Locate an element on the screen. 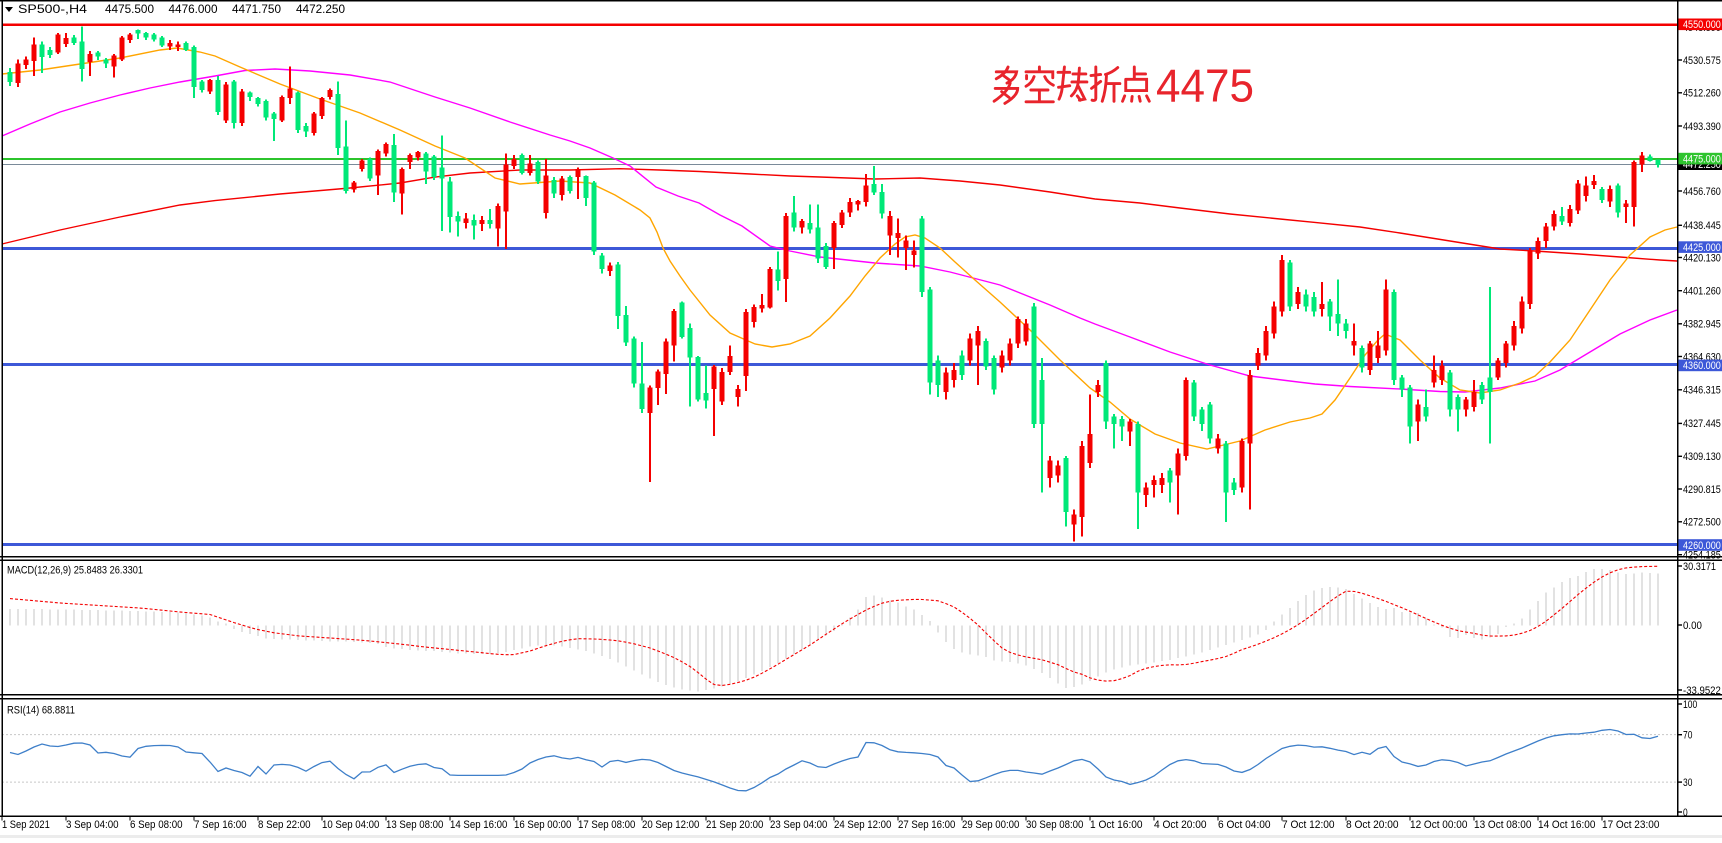 The height and width of the screenshot is (843, 1722). svg-text: 4309.130 is located at coordinates (1702, 457).